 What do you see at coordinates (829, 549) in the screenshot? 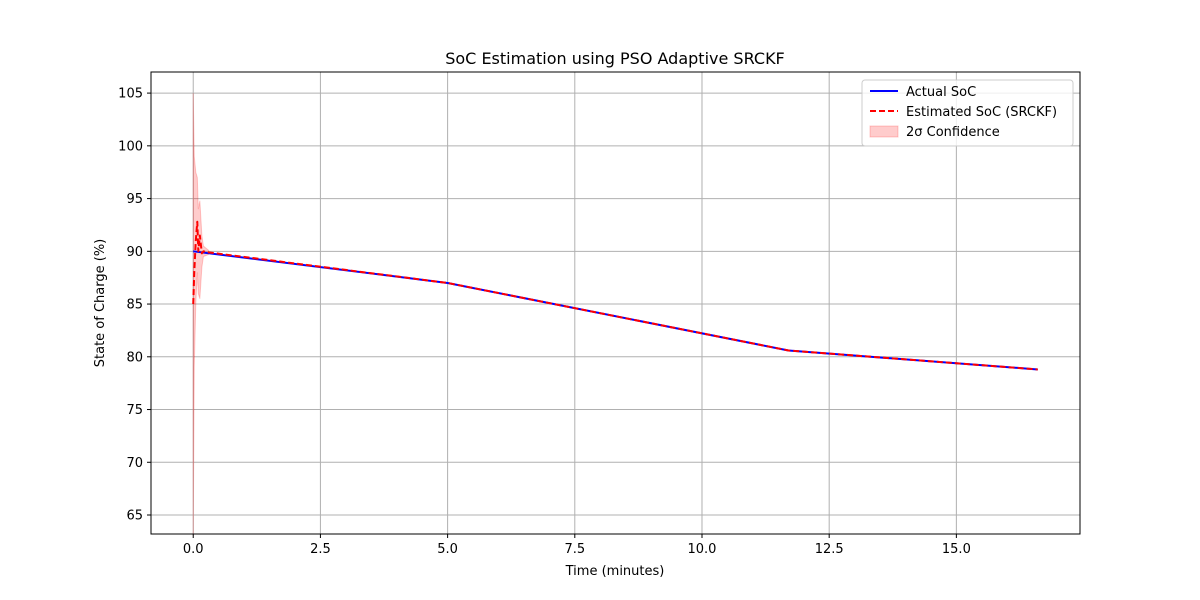
I see `x-tick-label: 12.5` at bounding box center [829, 549].